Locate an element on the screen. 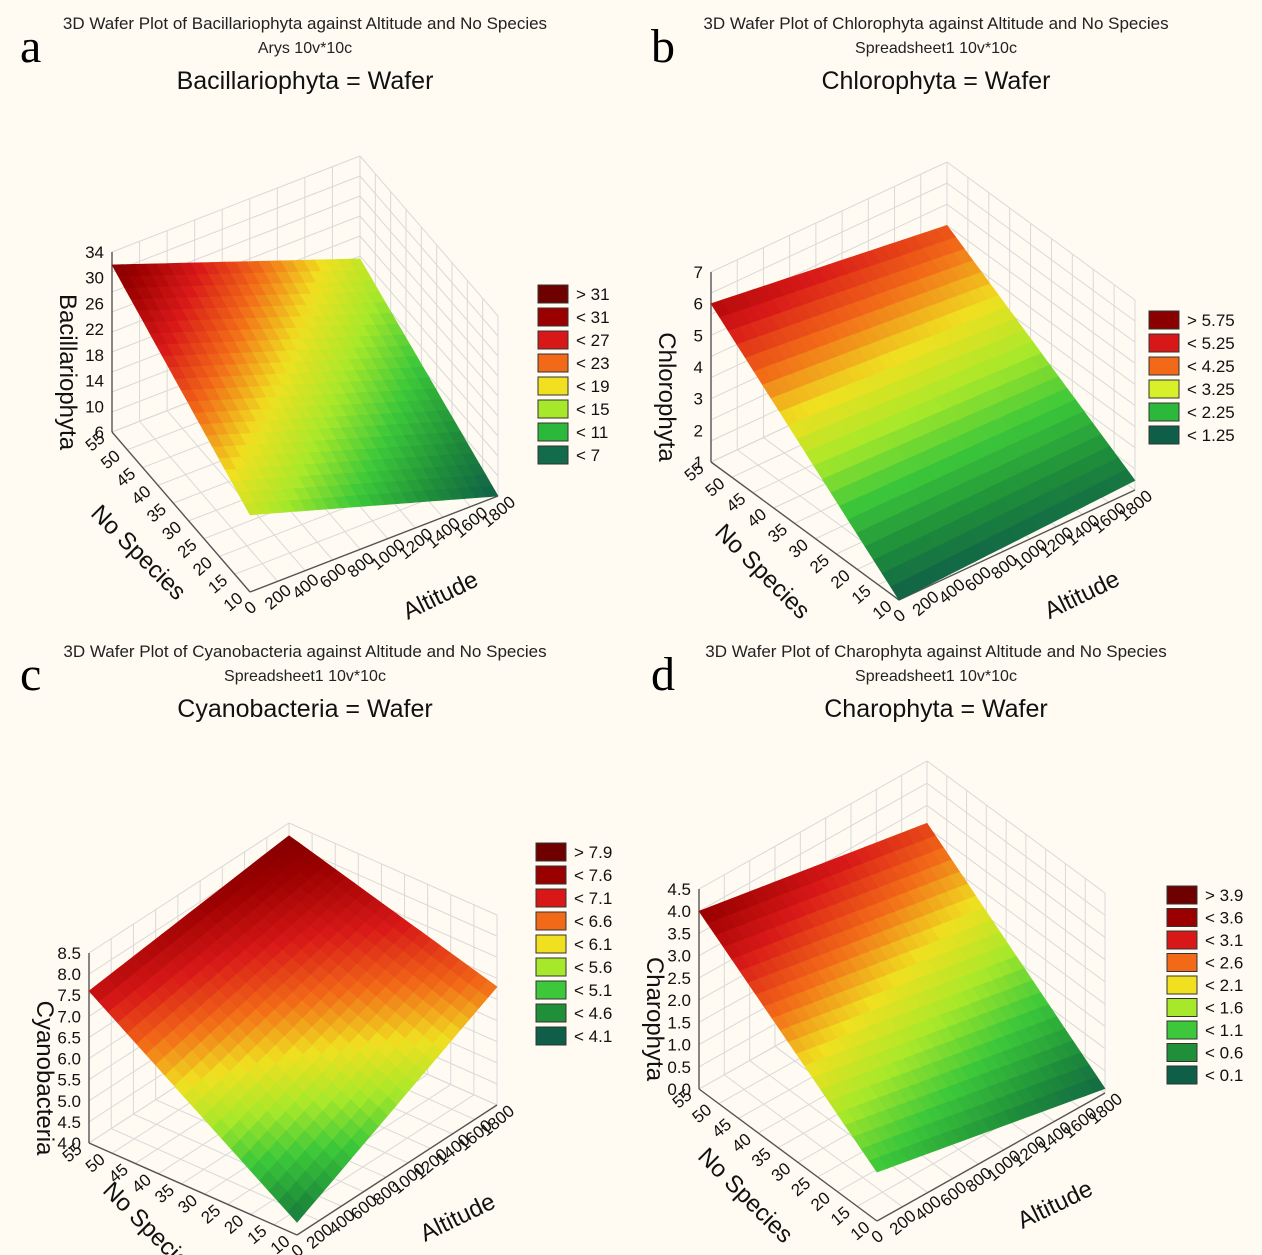 The height and width of the screenshot is (1255, 1262). chart-subtitle: Spreadsheet1 10v*10c is located at coordinates (936, 676).